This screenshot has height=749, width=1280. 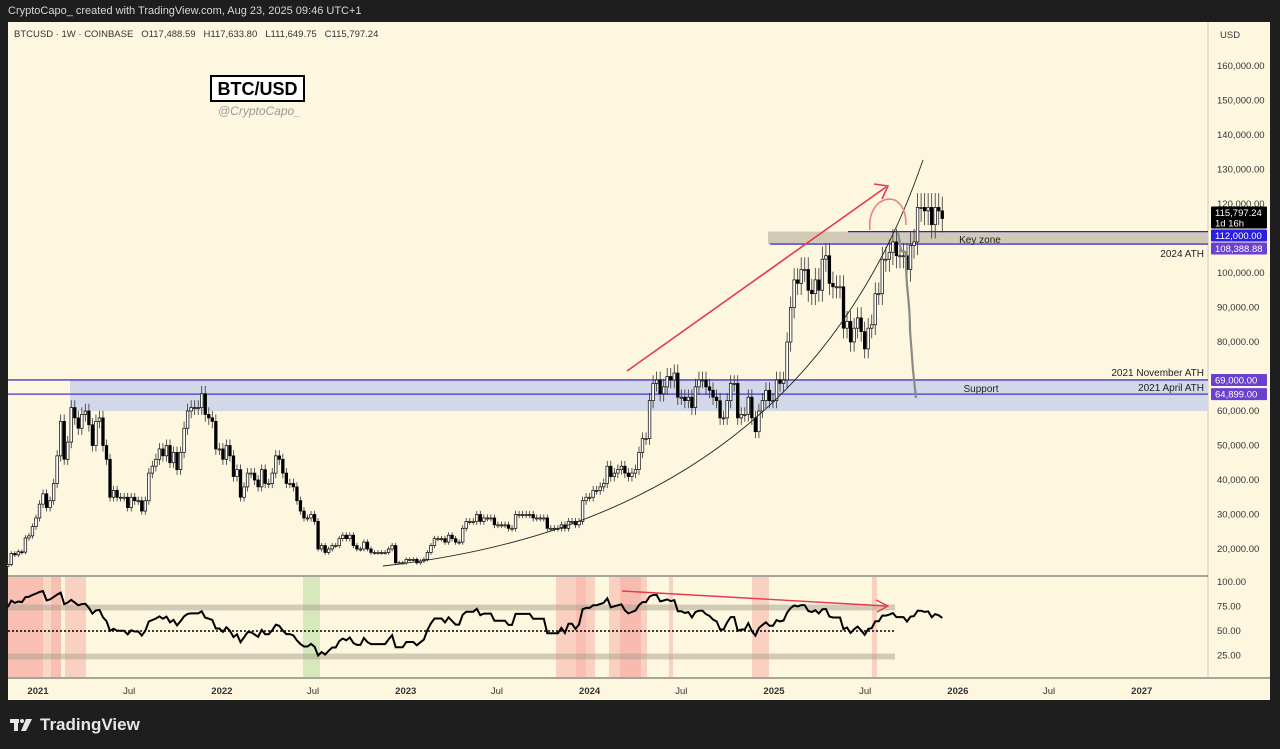 What do you see at coordinates (1230, 35) in the screenshot?
I see `axis-unit-label: USD` at bounding box center [1230, 35].